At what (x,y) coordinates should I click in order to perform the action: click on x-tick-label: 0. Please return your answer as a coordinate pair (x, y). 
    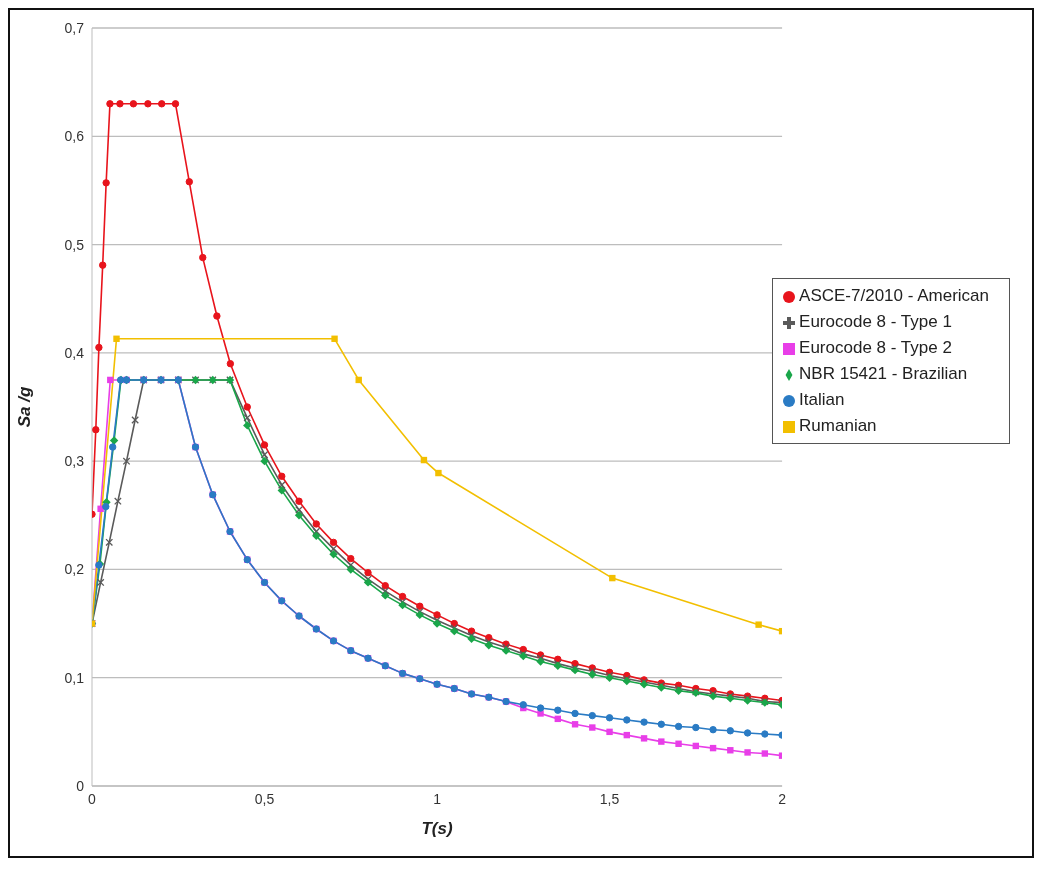
    Looking at the image, I should click on (92, 798).